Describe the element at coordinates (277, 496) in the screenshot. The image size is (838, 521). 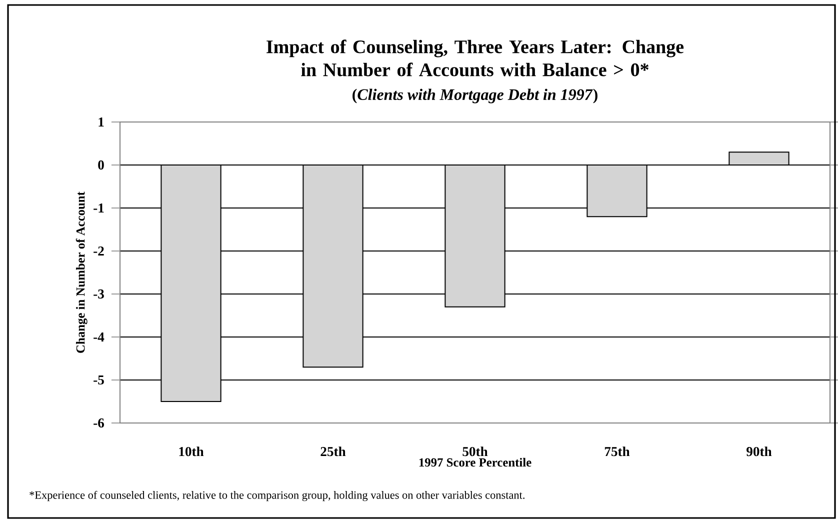
I see `text: *Experience of counseled clients, relative to the comparison group, holding values on other variables constant.` at that location.